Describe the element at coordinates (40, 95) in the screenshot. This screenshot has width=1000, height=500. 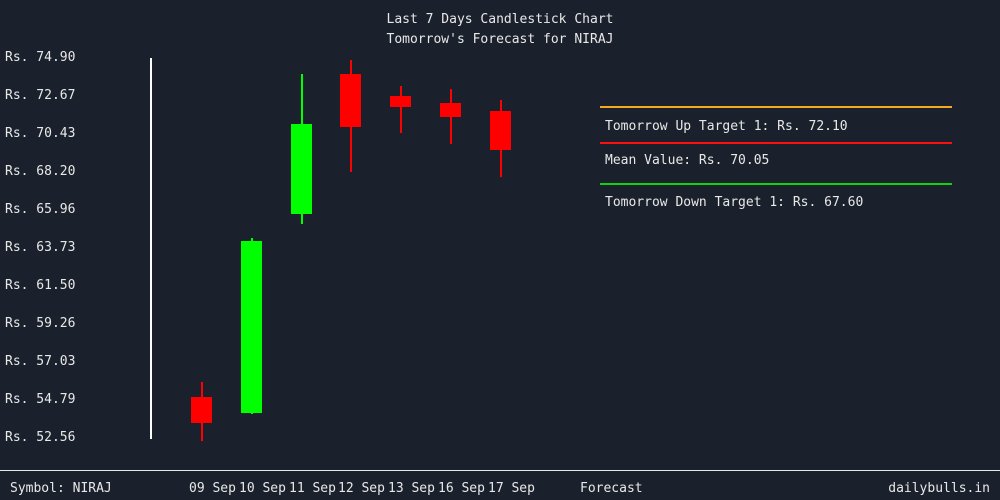
I see `y-axis-label: Rs. 72.67` at that location.